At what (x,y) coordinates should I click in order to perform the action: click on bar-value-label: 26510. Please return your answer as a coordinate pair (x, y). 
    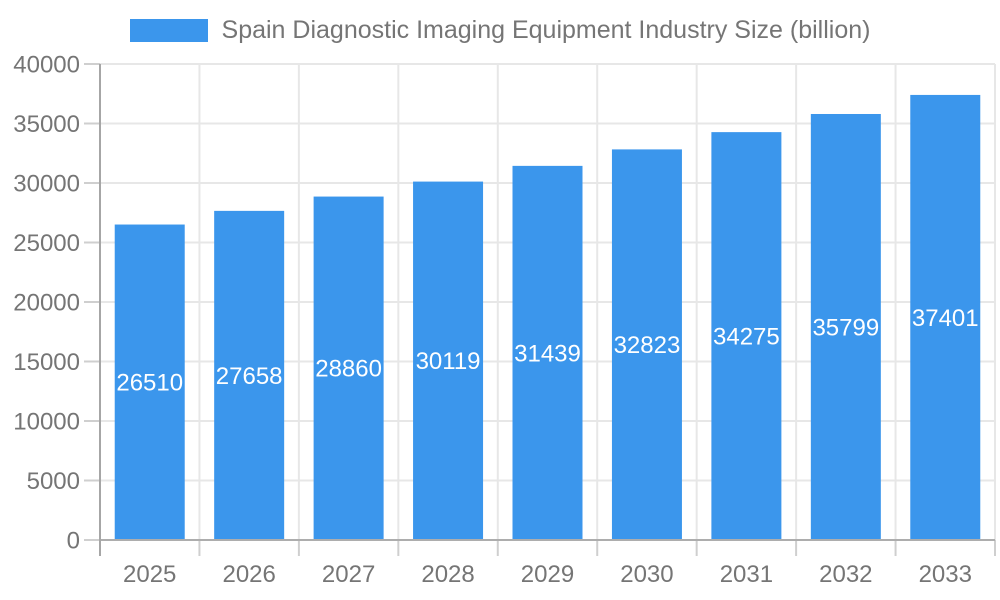
    Looking at the image, I should click on (149, 383).